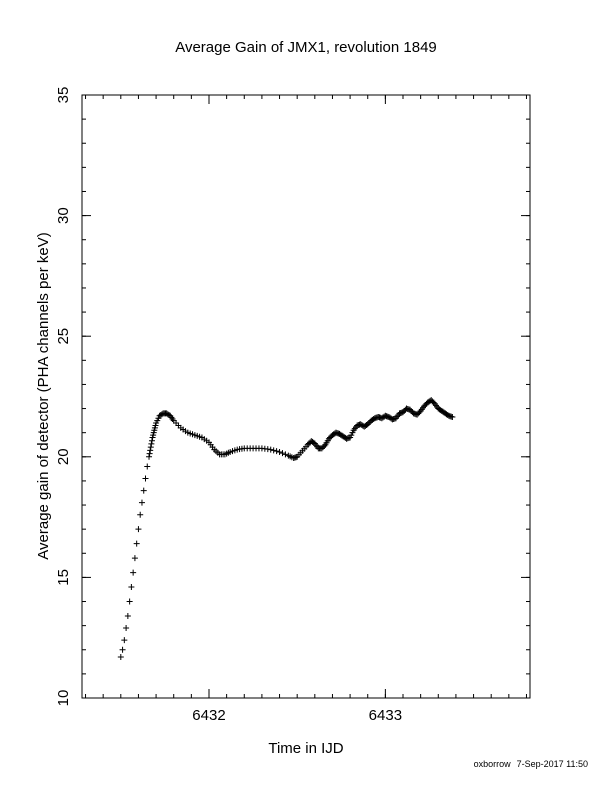  Describe the element at coordinates (208, 715) in the screenshot. I see `x-tick-label: 6432` at that location.